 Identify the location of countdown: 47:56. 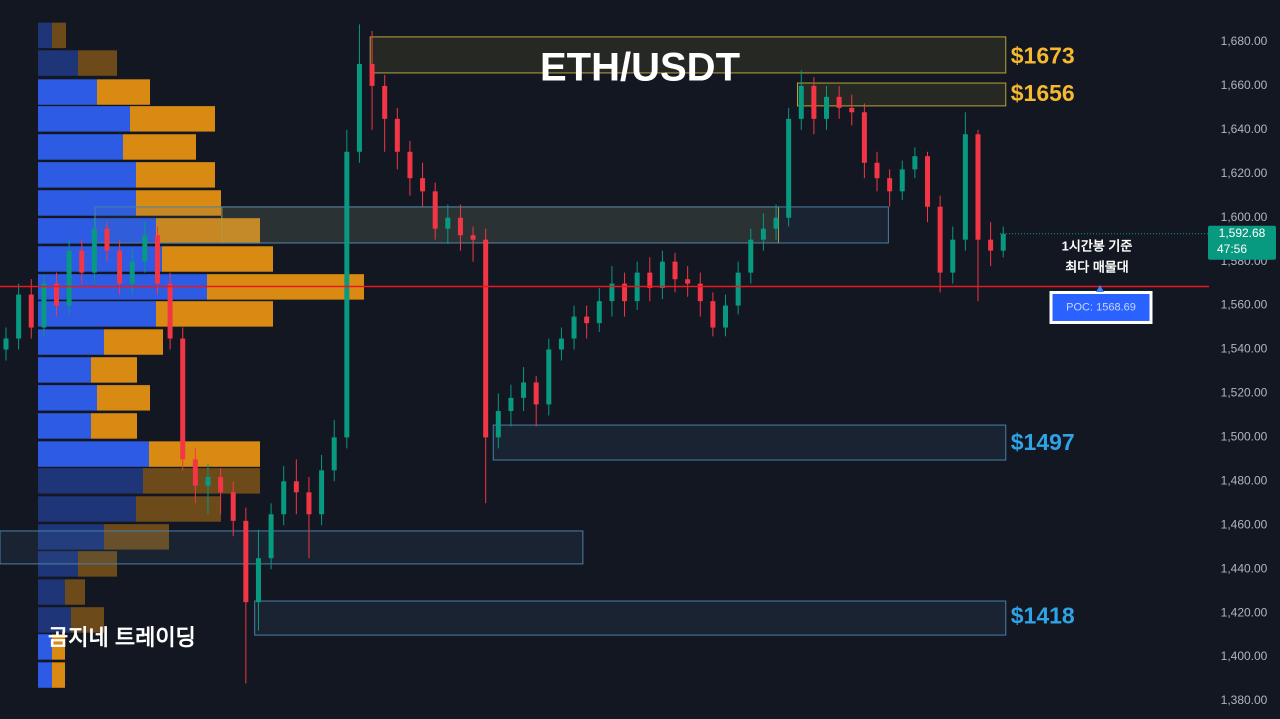
(1232, 249).